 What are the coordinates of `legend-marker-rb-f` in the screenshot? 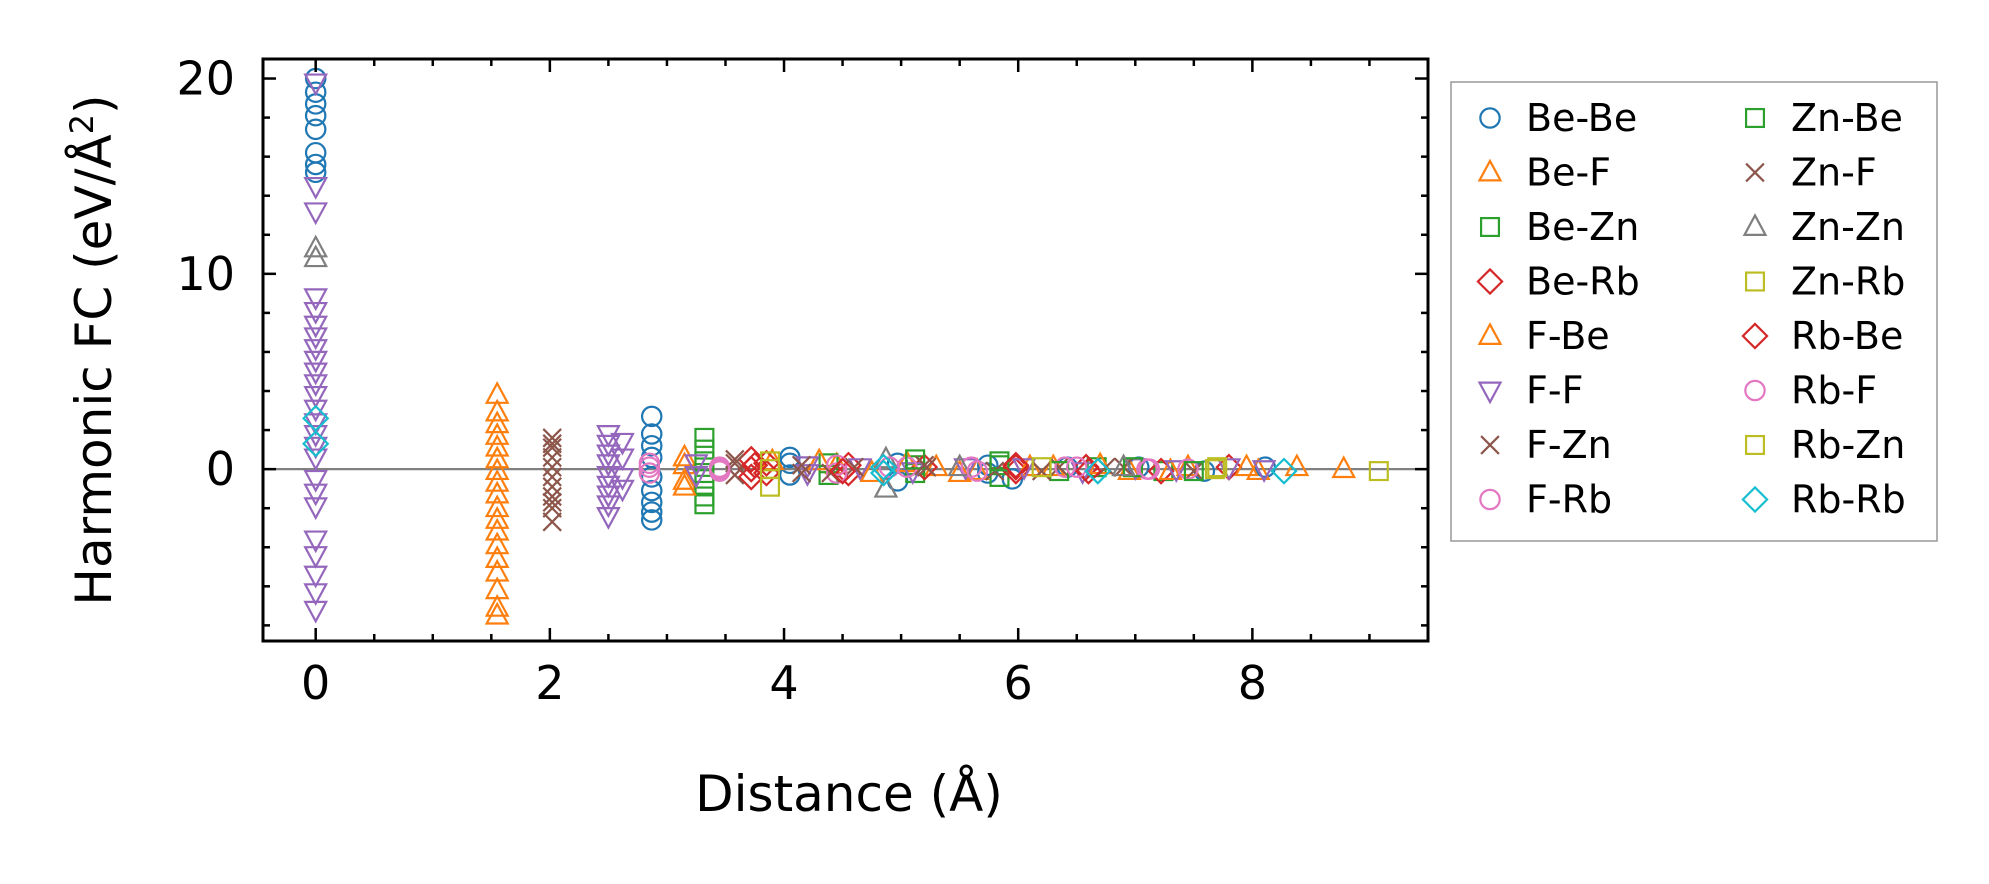 It's located at (1755, 390).